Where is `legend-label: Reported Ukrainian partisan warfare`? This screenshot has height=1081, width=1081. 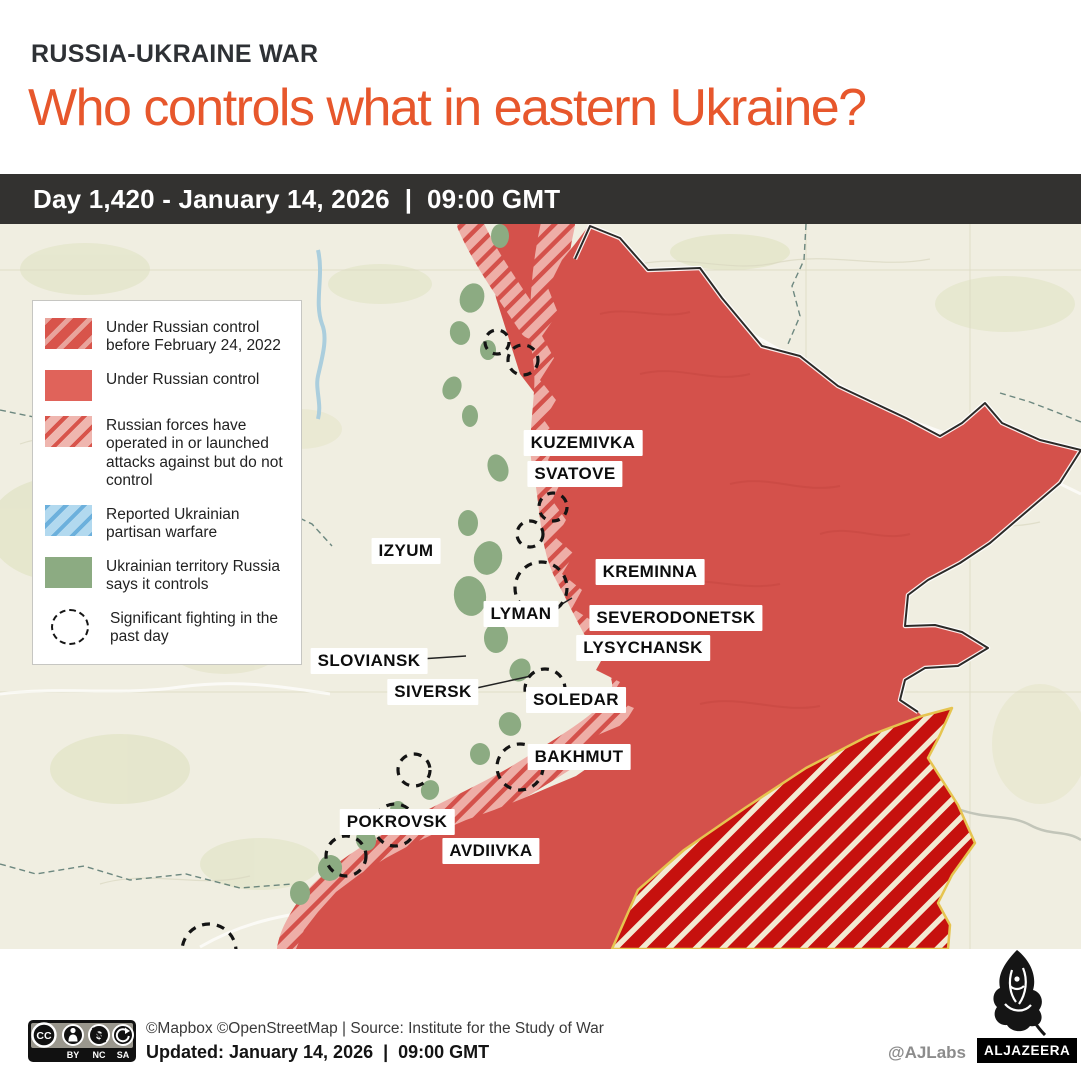 legend-label: Reported Ukrainian partisan warfare is located at coordinates (173, 523).